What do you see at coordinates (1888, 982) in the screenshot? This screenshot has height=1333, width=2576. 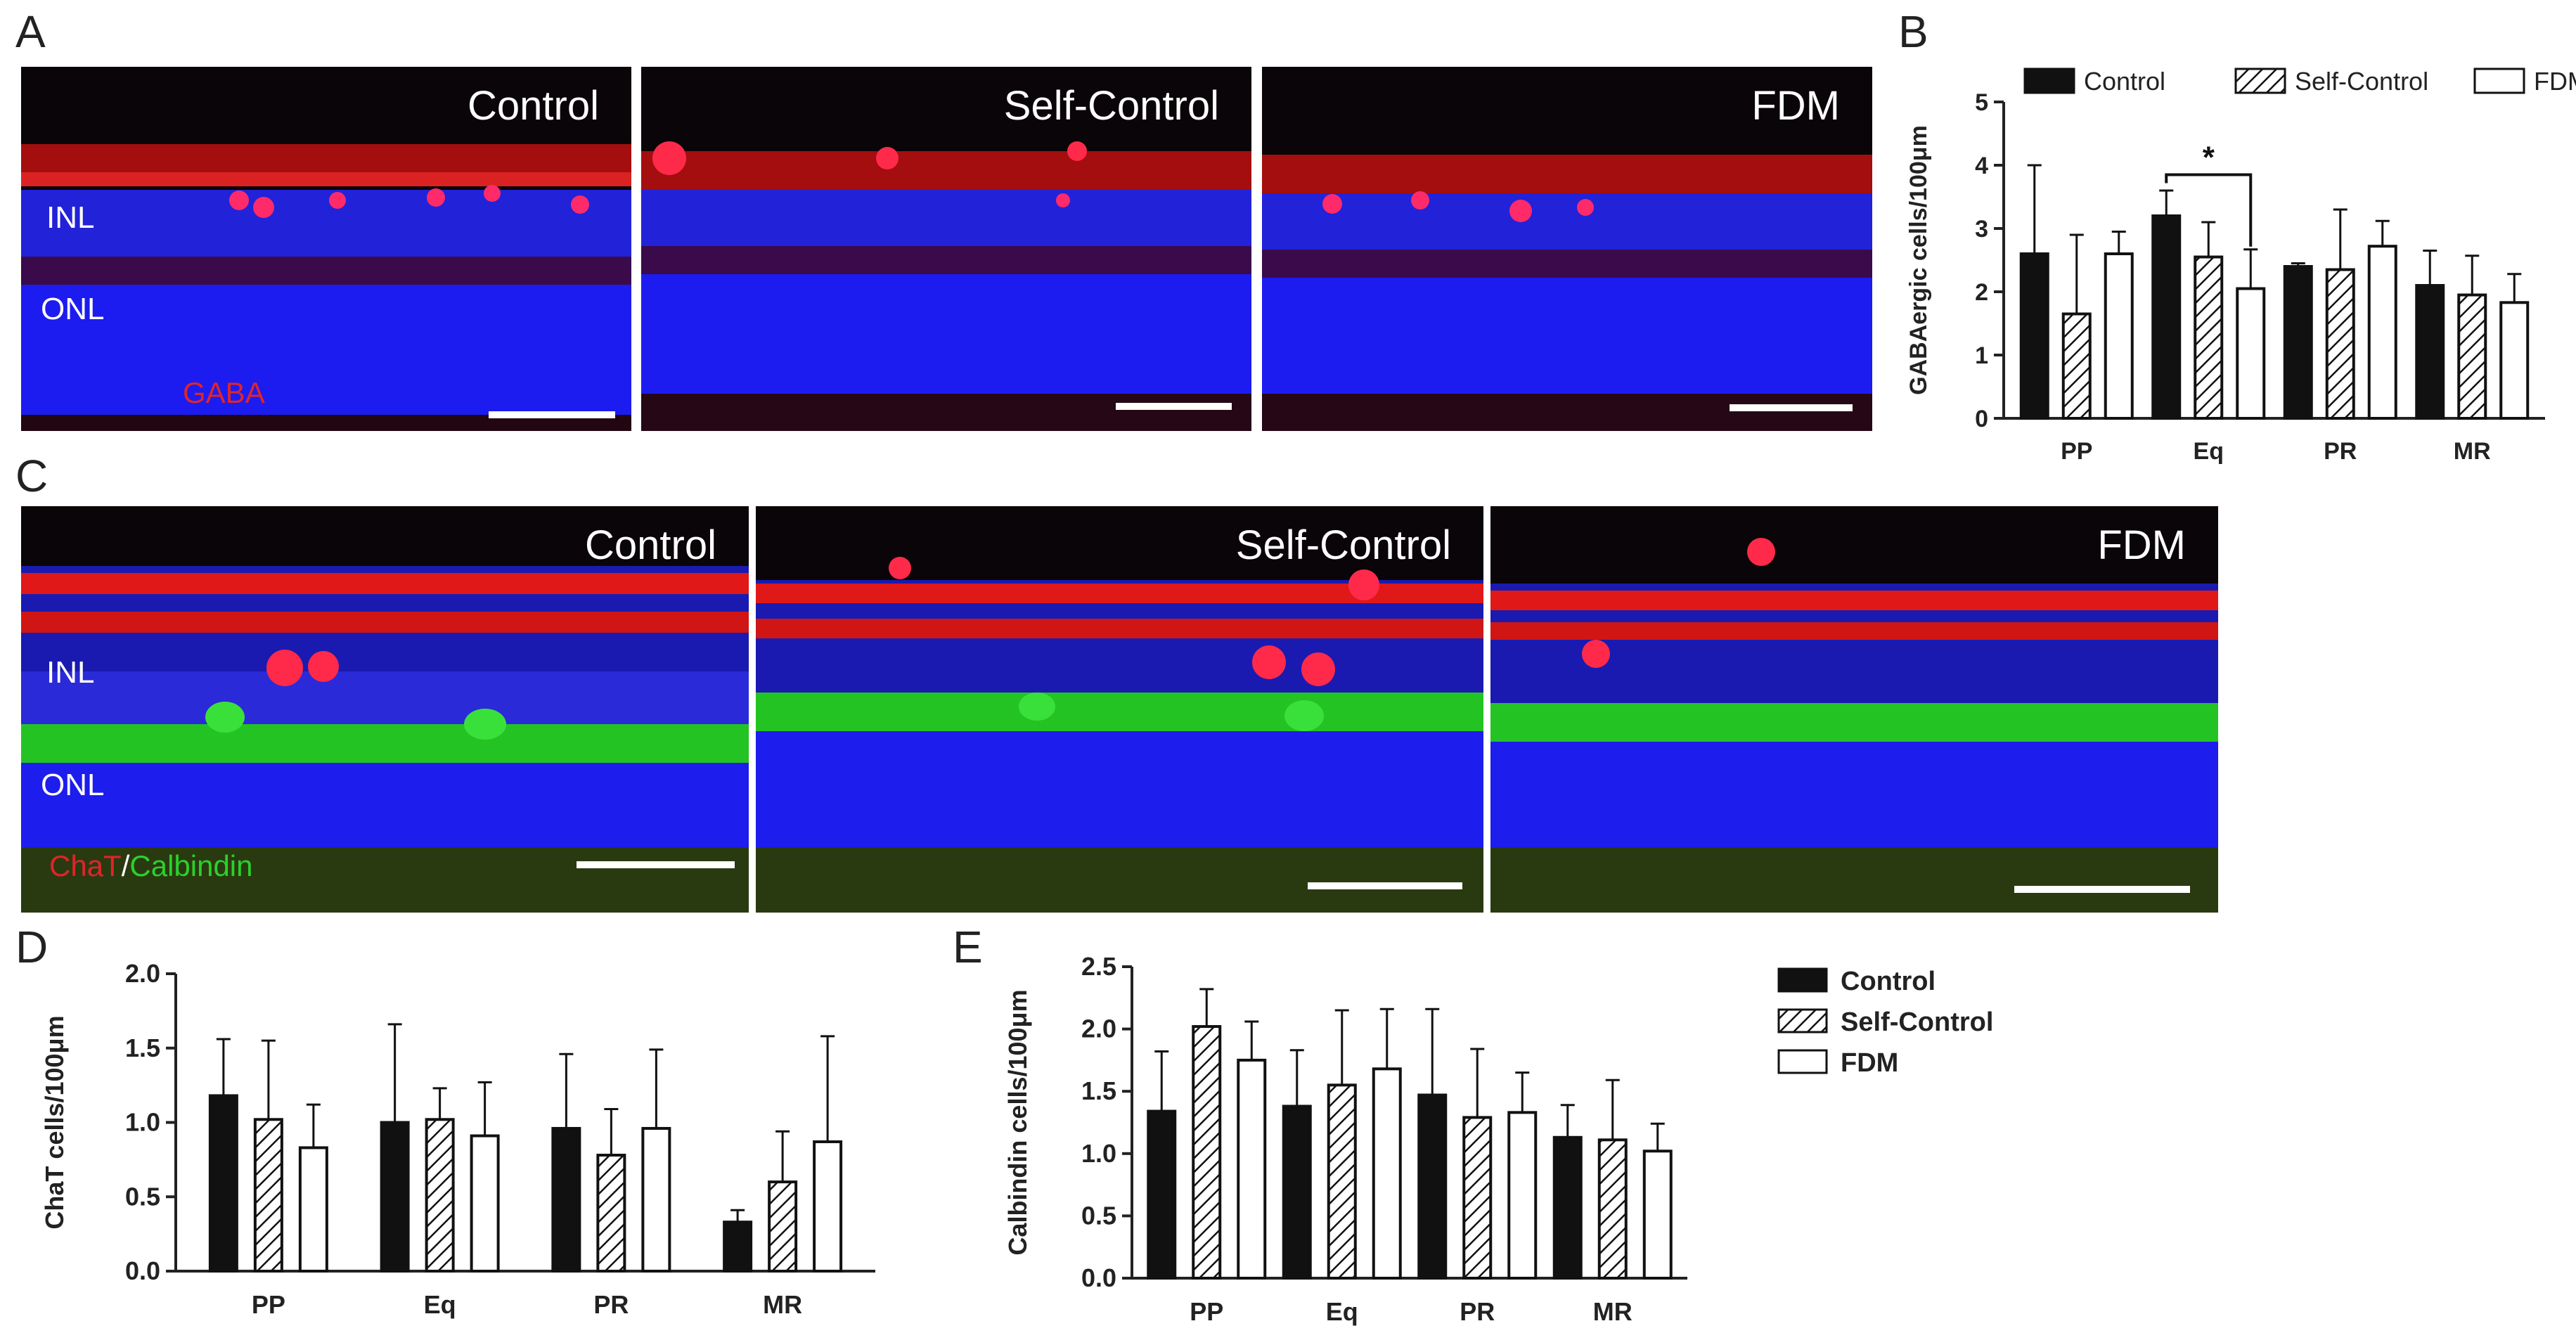 I see `legend-label-control: Control` at bounding box center [1888, 982].